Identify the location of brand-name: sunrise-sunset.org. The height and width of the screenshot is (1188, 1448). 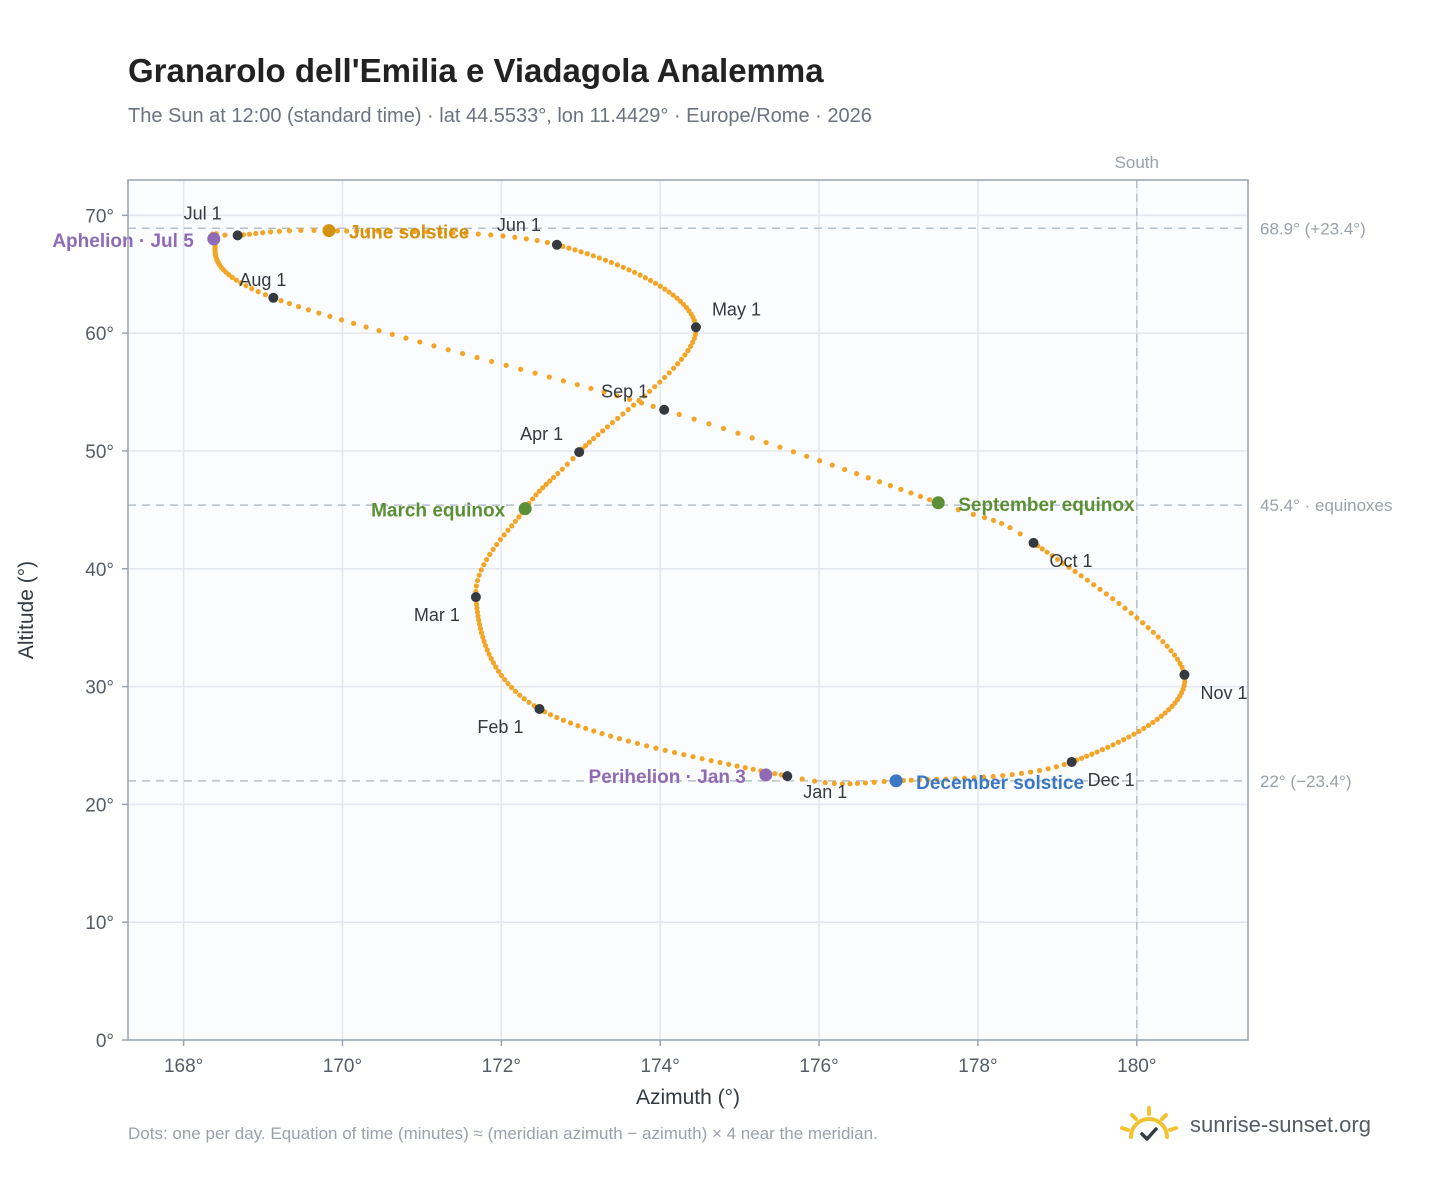
(1280, 1124).